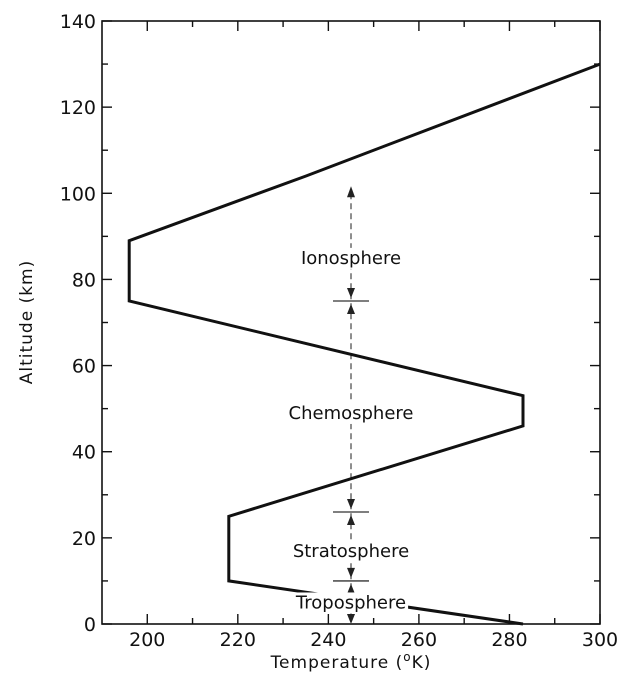  I want to click on y-tick-label: 120, so click(78, 108).